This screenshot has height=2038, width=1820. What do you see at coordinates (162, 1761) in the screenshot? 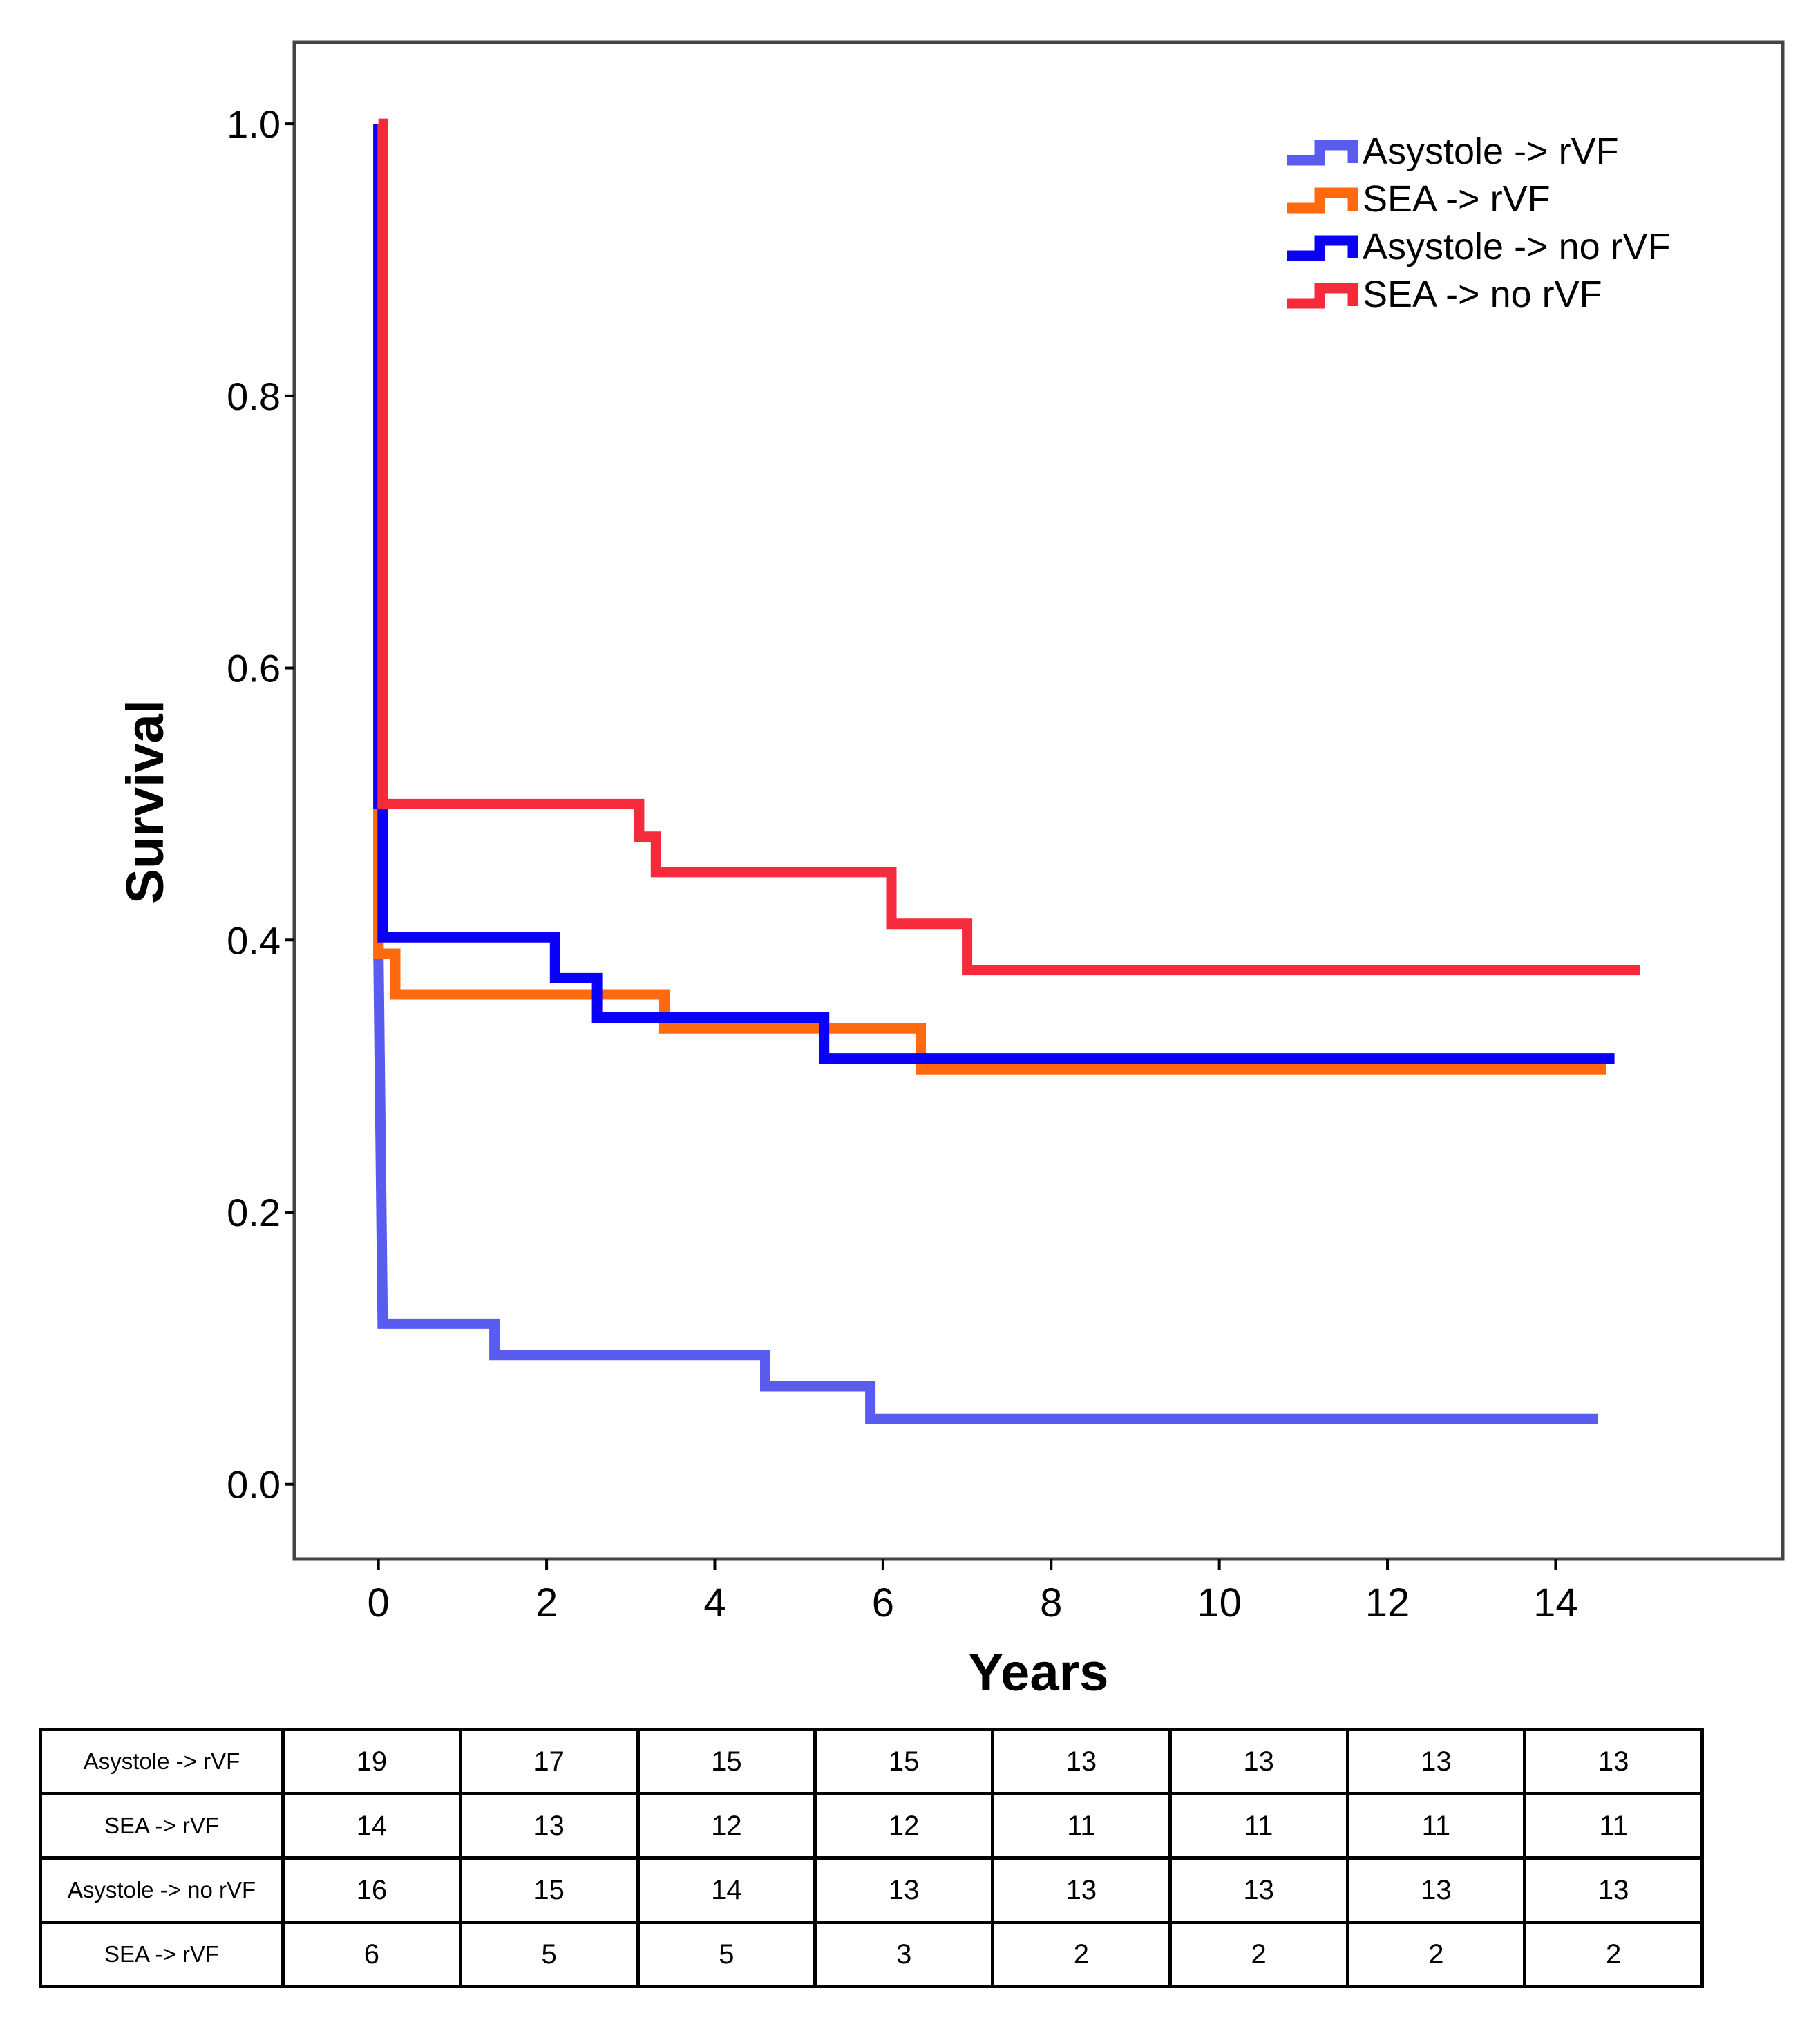
I see `risk-row-label: Asystole -> rVF` at bounding box center [162, 1761].